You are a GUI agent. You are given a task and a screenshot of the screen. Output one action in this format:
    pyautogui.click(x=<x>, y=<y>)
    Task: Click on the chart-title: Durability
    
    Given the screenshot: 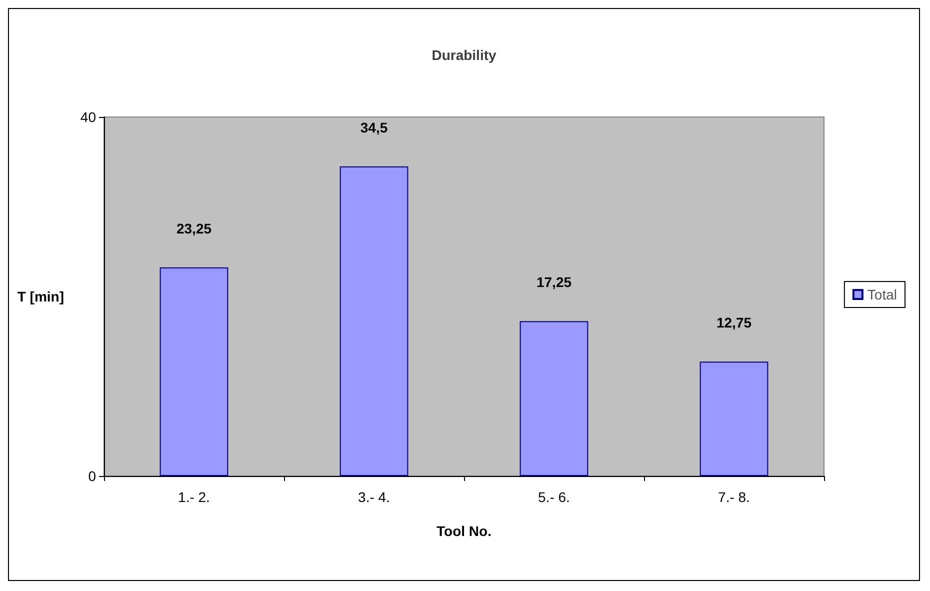 What is the action you would take?
    pyautogui.click(x=464, y=55)
    